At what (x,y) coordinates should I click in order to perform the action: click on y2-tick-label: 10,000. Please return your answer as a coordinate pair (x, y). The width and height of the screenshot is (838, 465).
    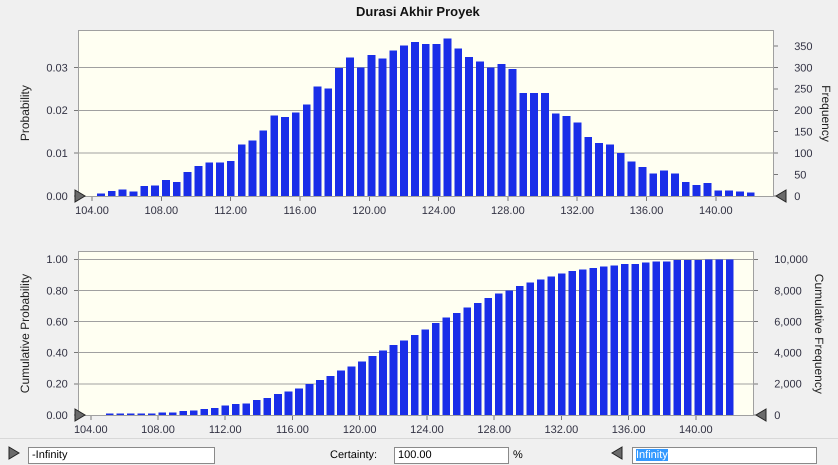
    Looking at the image, I should click on (791, 260).